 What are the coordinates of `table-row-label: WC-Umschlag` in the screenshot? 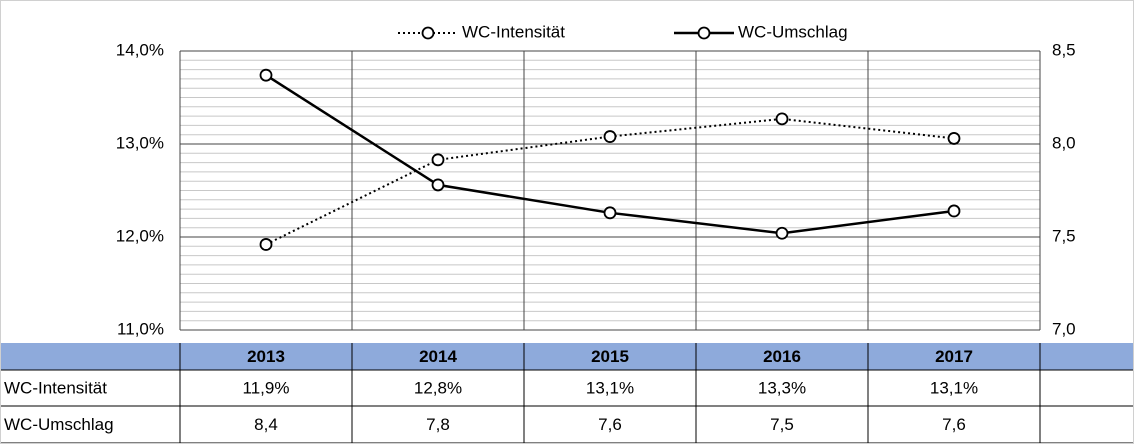 It's located at (59, 424).